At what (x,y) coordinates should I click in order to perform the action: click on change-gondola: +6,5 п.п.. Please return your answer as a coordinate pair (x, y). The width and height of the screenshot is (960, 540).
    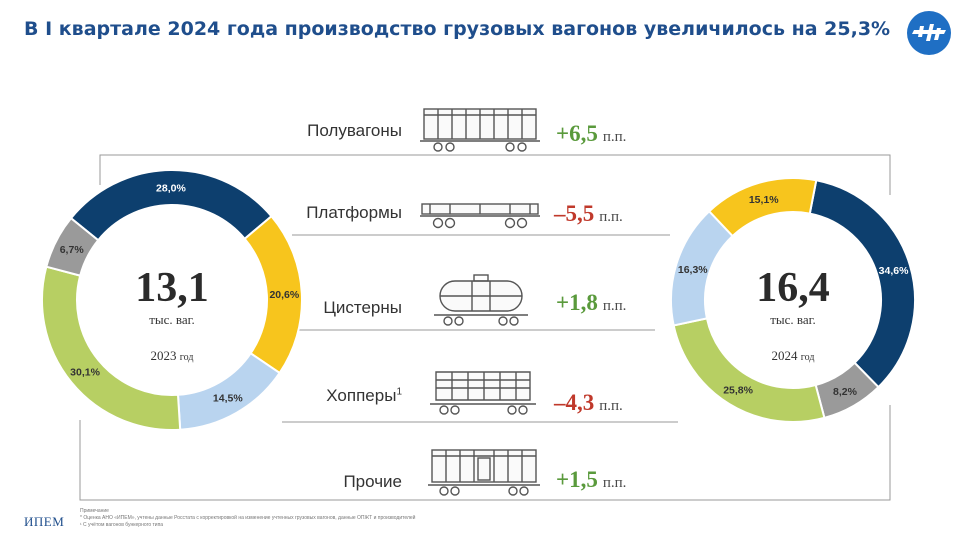
    Looking at the image, I should click on (591, 134).